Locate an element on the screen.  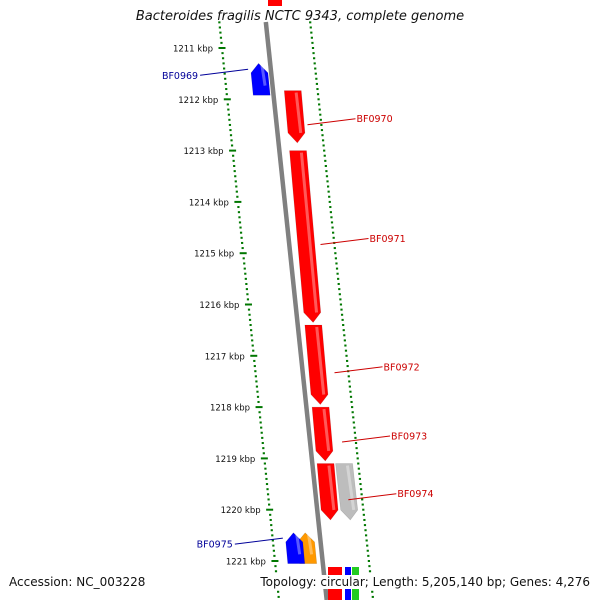
scale-tick-label: 1221 kbp is located at coordinates (246, 563).